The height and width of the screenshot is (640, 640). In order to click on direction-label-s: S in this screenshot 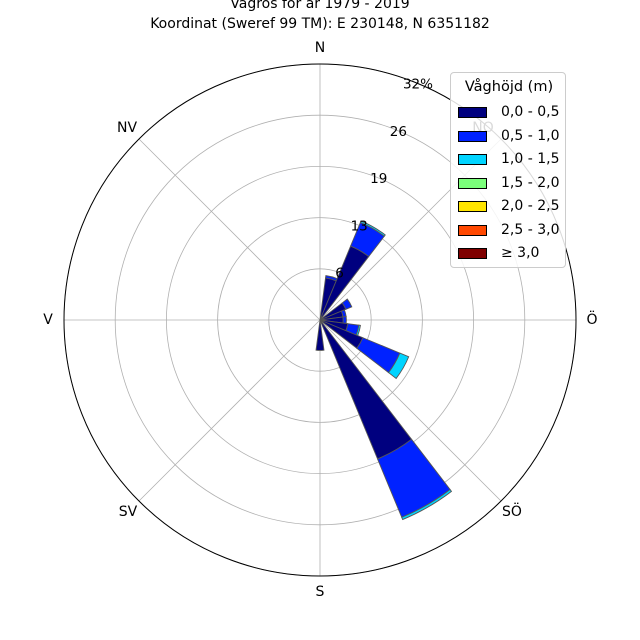, I will do `click(320, 592)`.